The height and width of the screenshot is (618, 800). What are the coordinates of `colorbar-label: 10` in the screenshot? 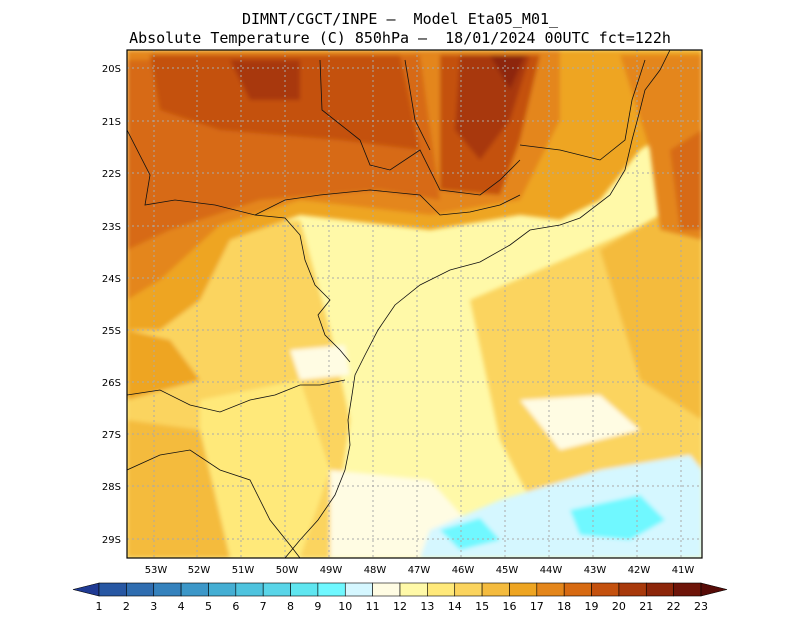 It's located at (345, 606).